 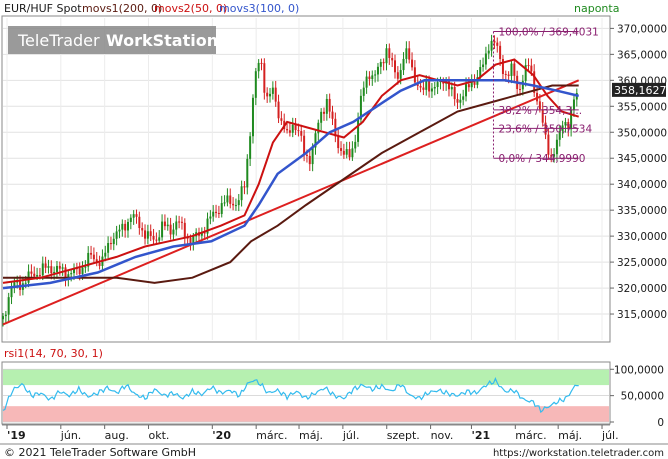 I want to click on y-tick-label: 345,0000, so click(x=642, y=159).